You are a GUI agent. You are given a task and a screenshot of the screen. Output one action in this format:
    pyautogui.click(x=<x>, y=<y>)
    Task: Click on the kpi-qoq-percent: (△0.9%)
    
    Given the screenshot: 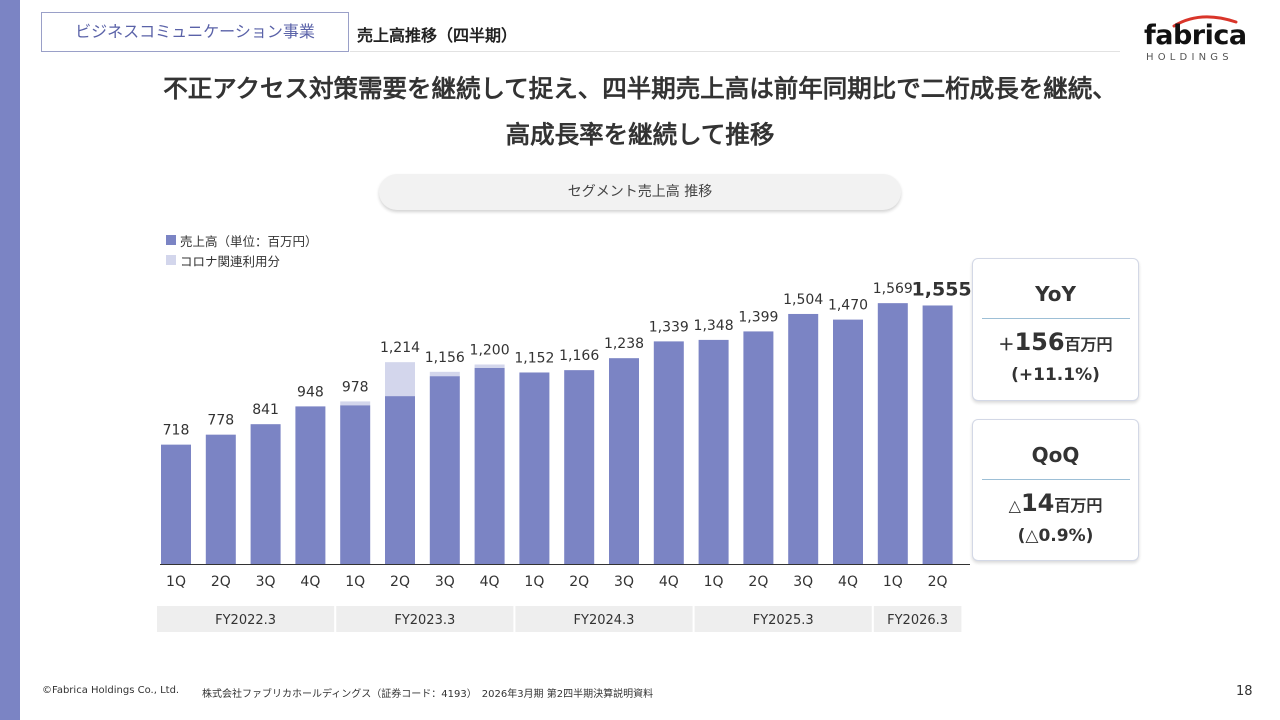 What is the action you would take?
    pyautogui.click(x=1055, y=536)
    